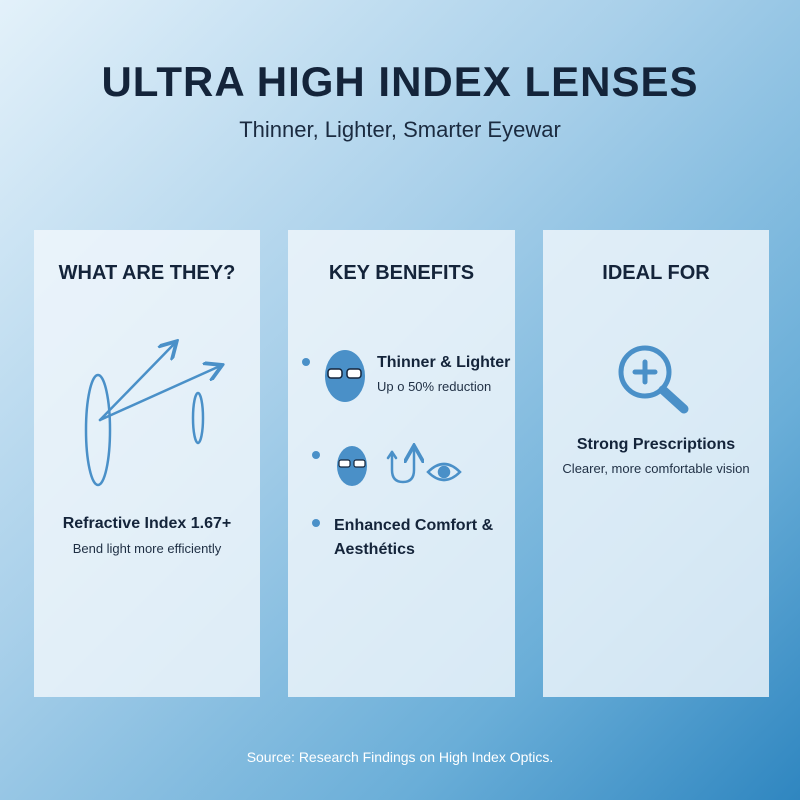  I want to click on magnifier-icon, so click(653, 379).